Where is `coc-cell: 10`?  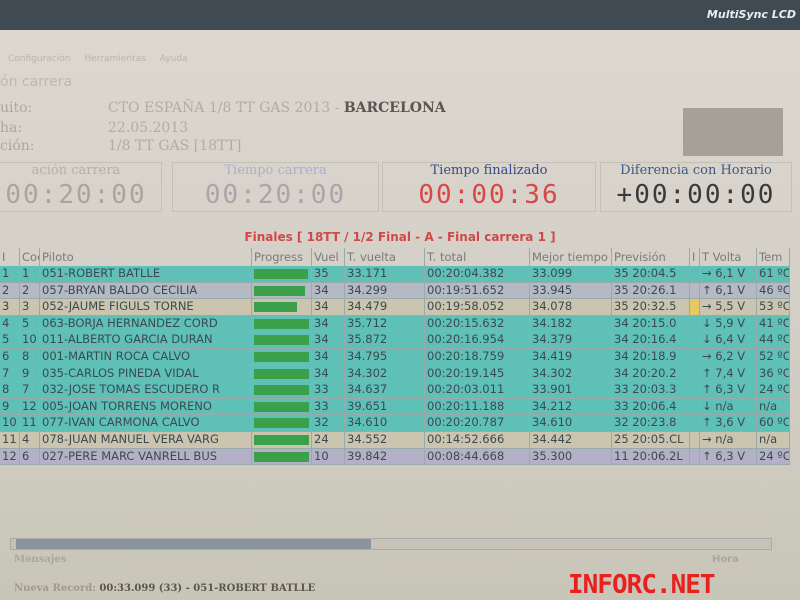
coc-cell: 10 is located at coordinates (30, 340).